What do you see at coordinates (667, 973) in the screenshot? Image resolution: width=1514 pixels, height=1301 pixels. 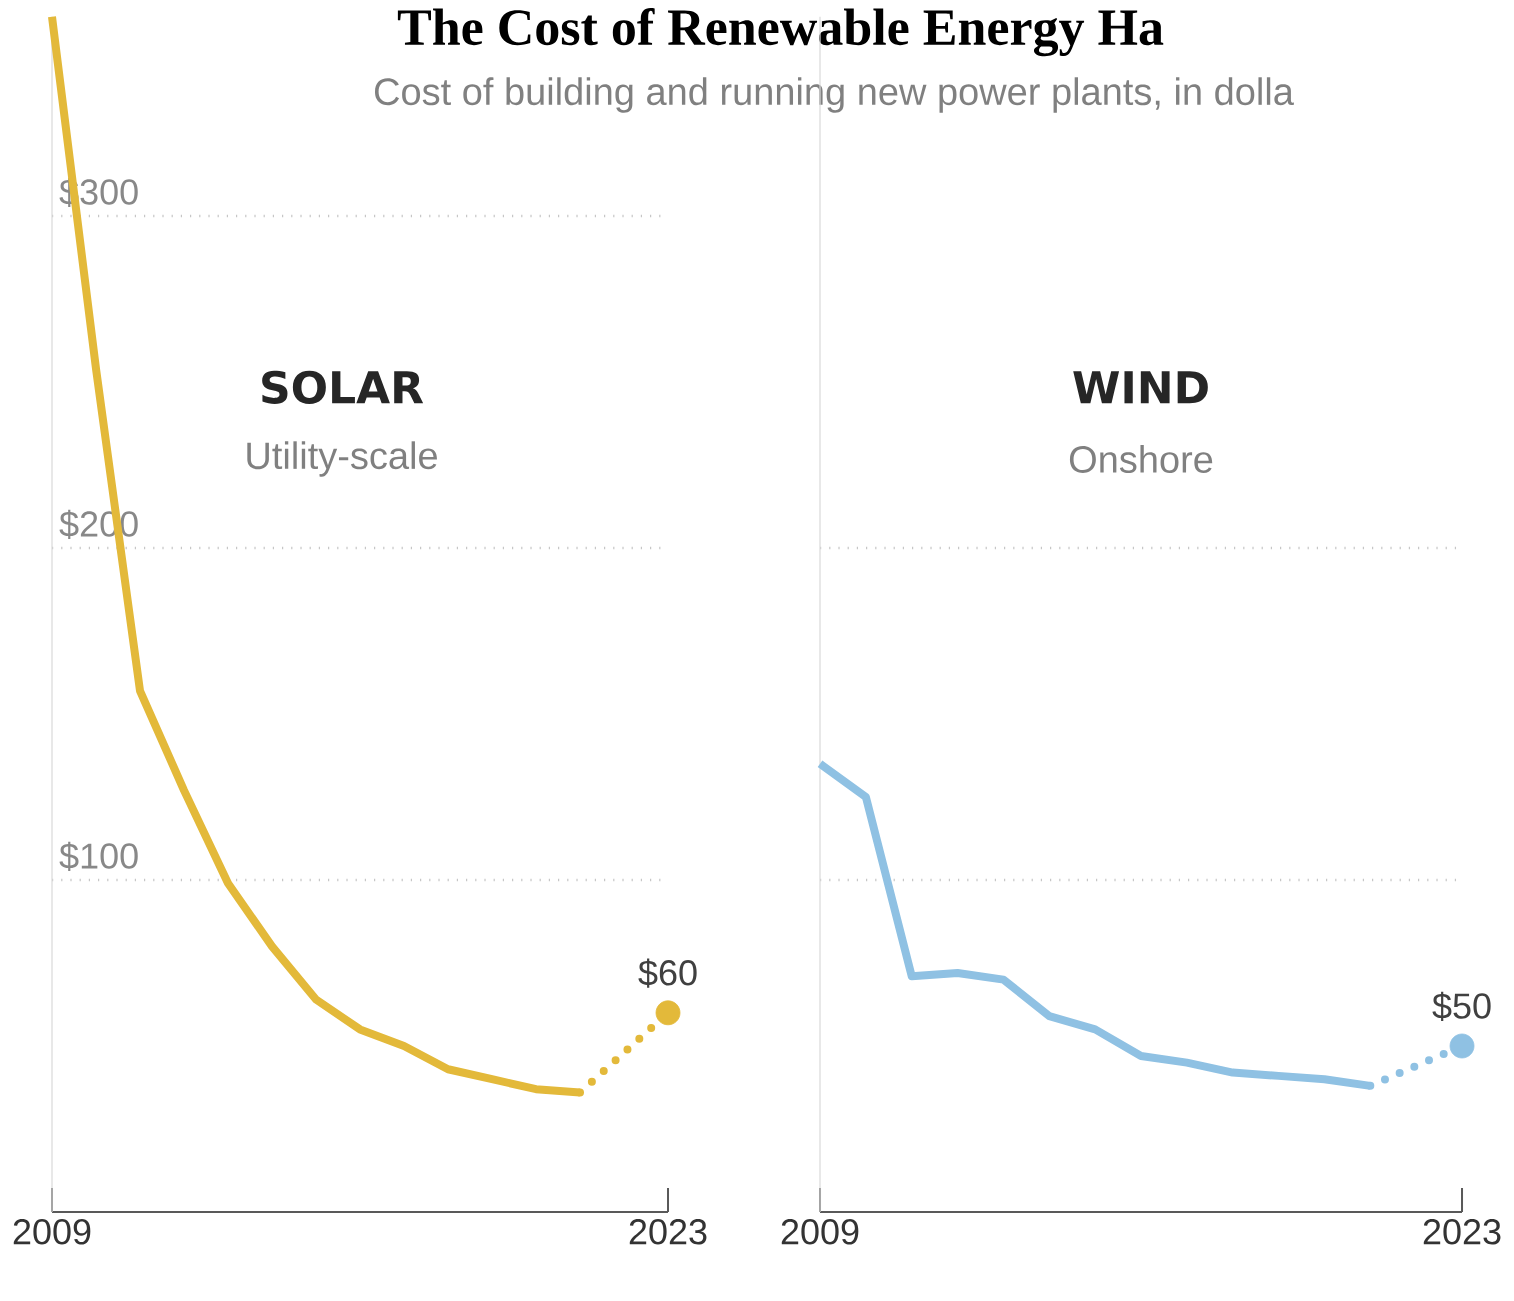 I see `data-label: $60` at bounding box center [667, 973].